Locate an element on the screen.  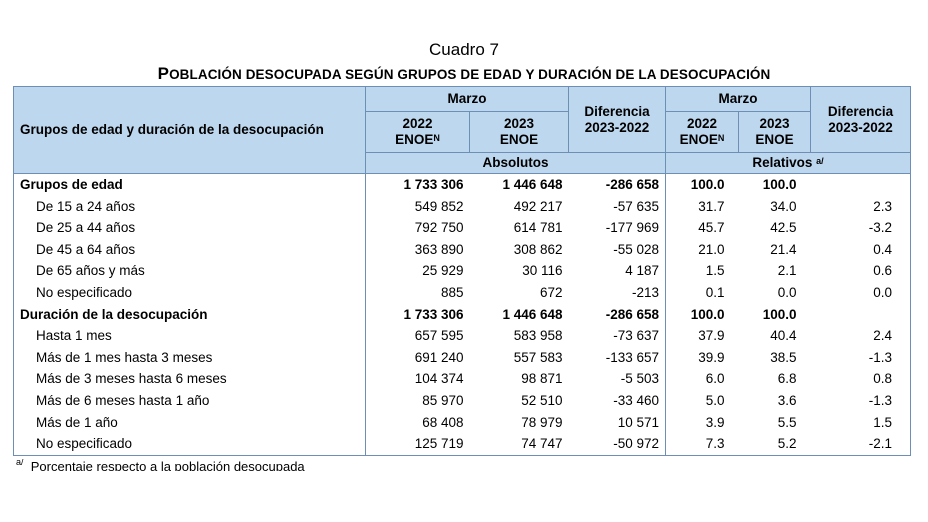
cell-value: -50 972 is located at coordinates (617, 444).